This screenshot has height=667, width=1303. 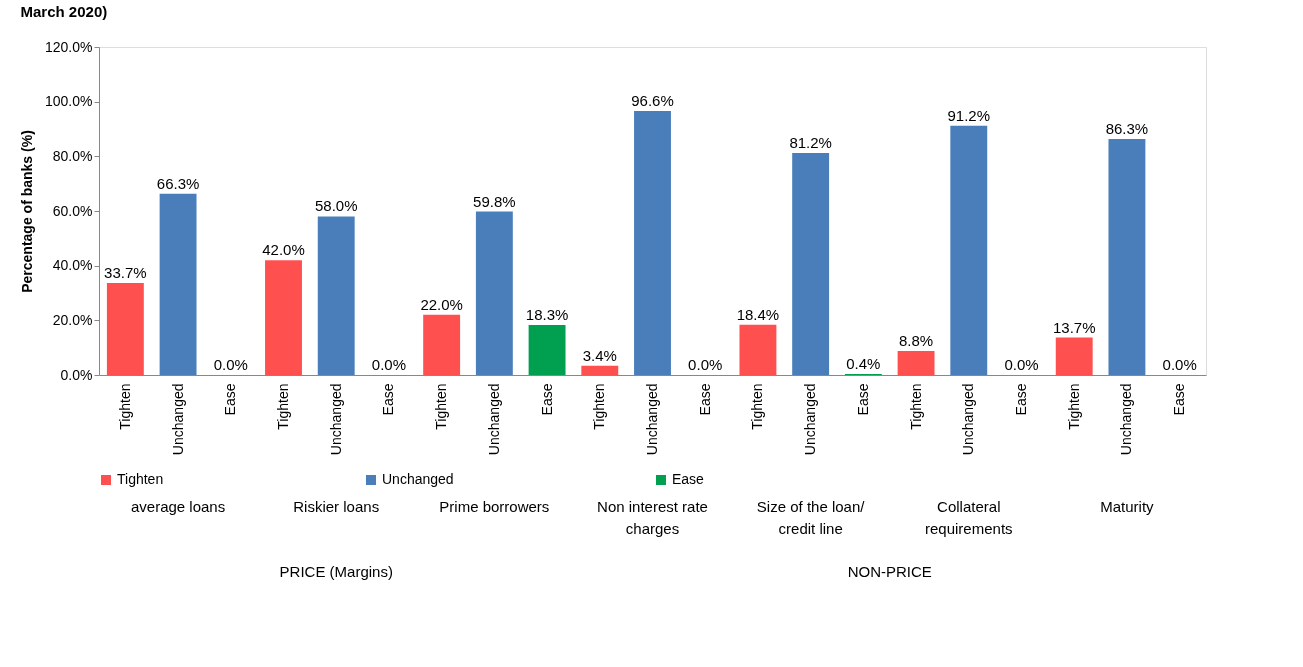 What do you see at coordinates (969, 115) in the screenshot?
I see `data-label: 91.2%` at bounding box center [969, 115].